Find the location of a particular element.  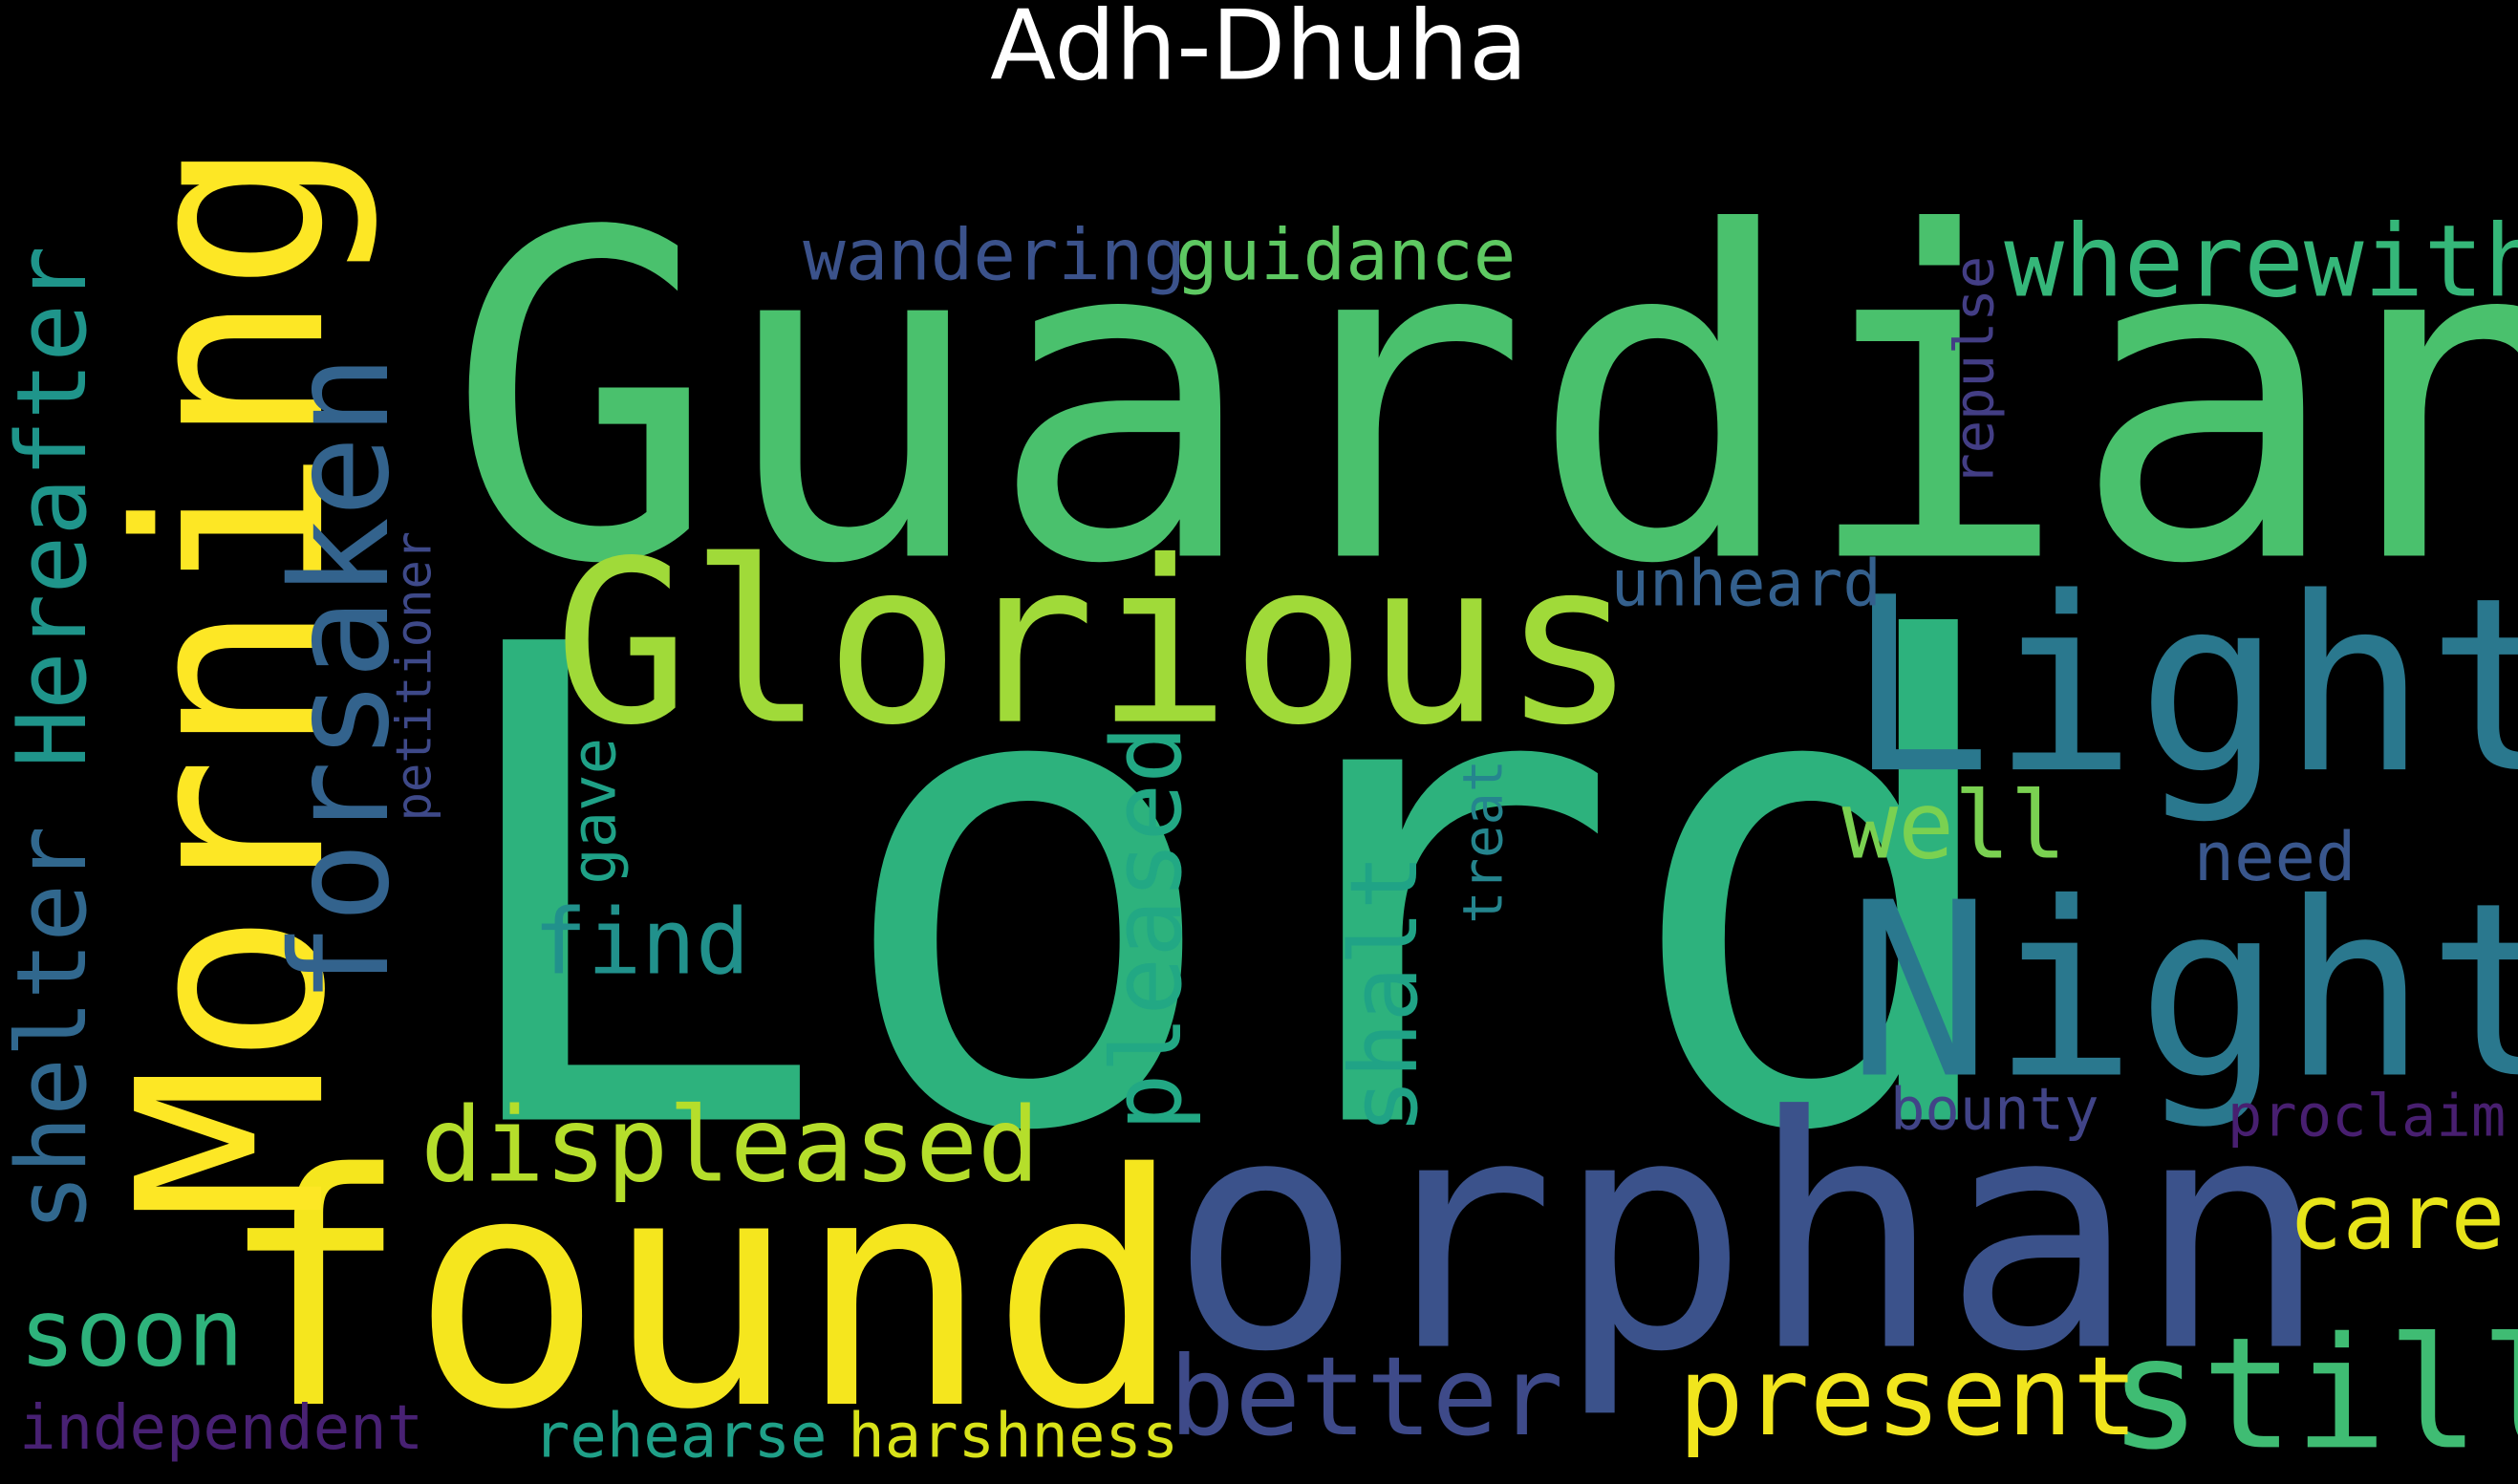

word-harshness: harshness is located at coordinates (1014, 1436).